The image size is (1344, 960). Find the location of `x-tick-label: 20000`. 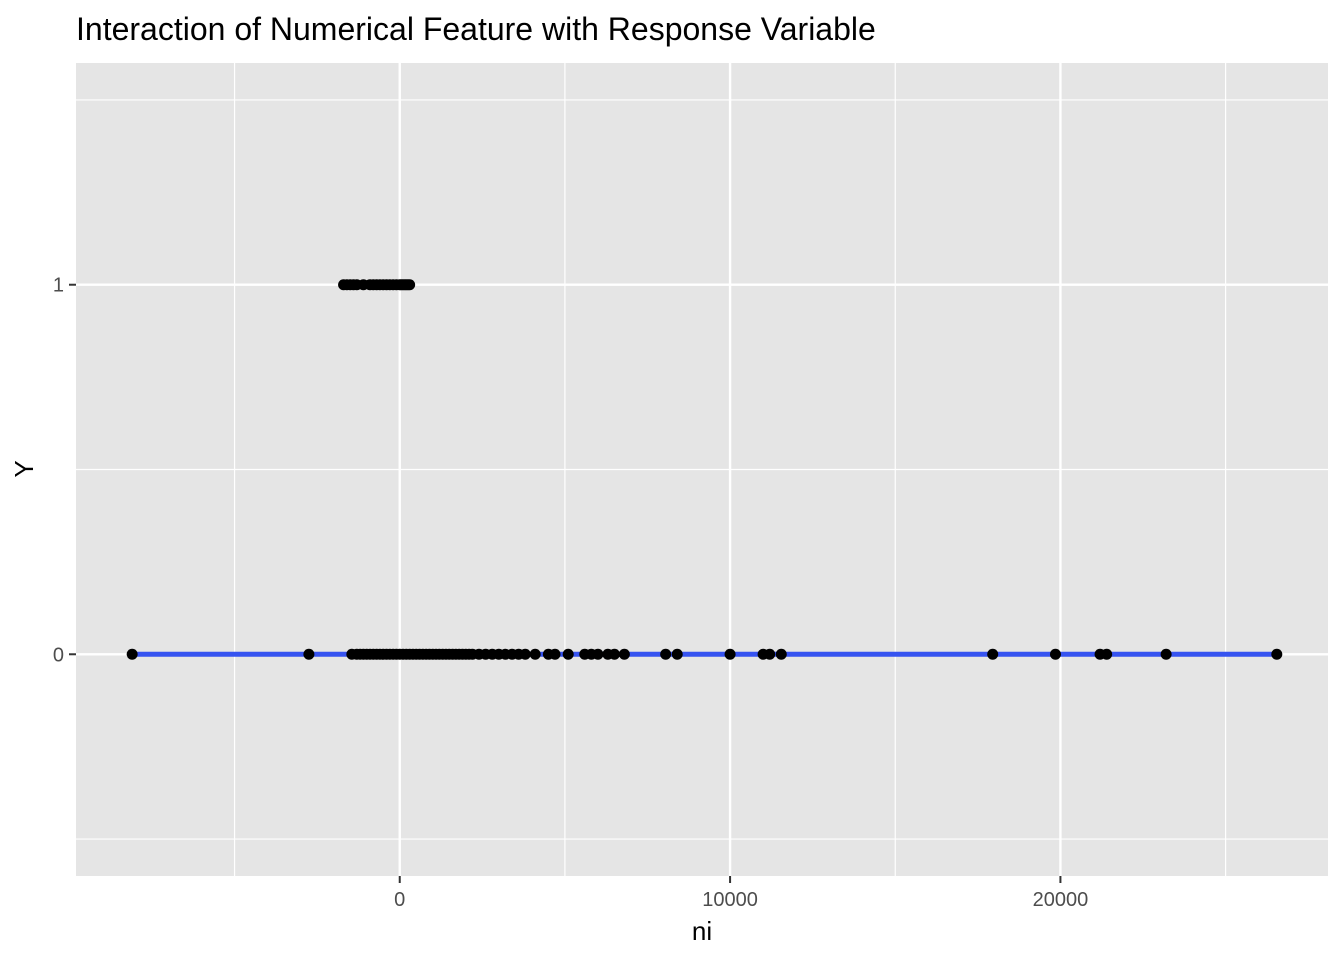

x-tick-label: 20000 is located at coordinates (1061, 900).